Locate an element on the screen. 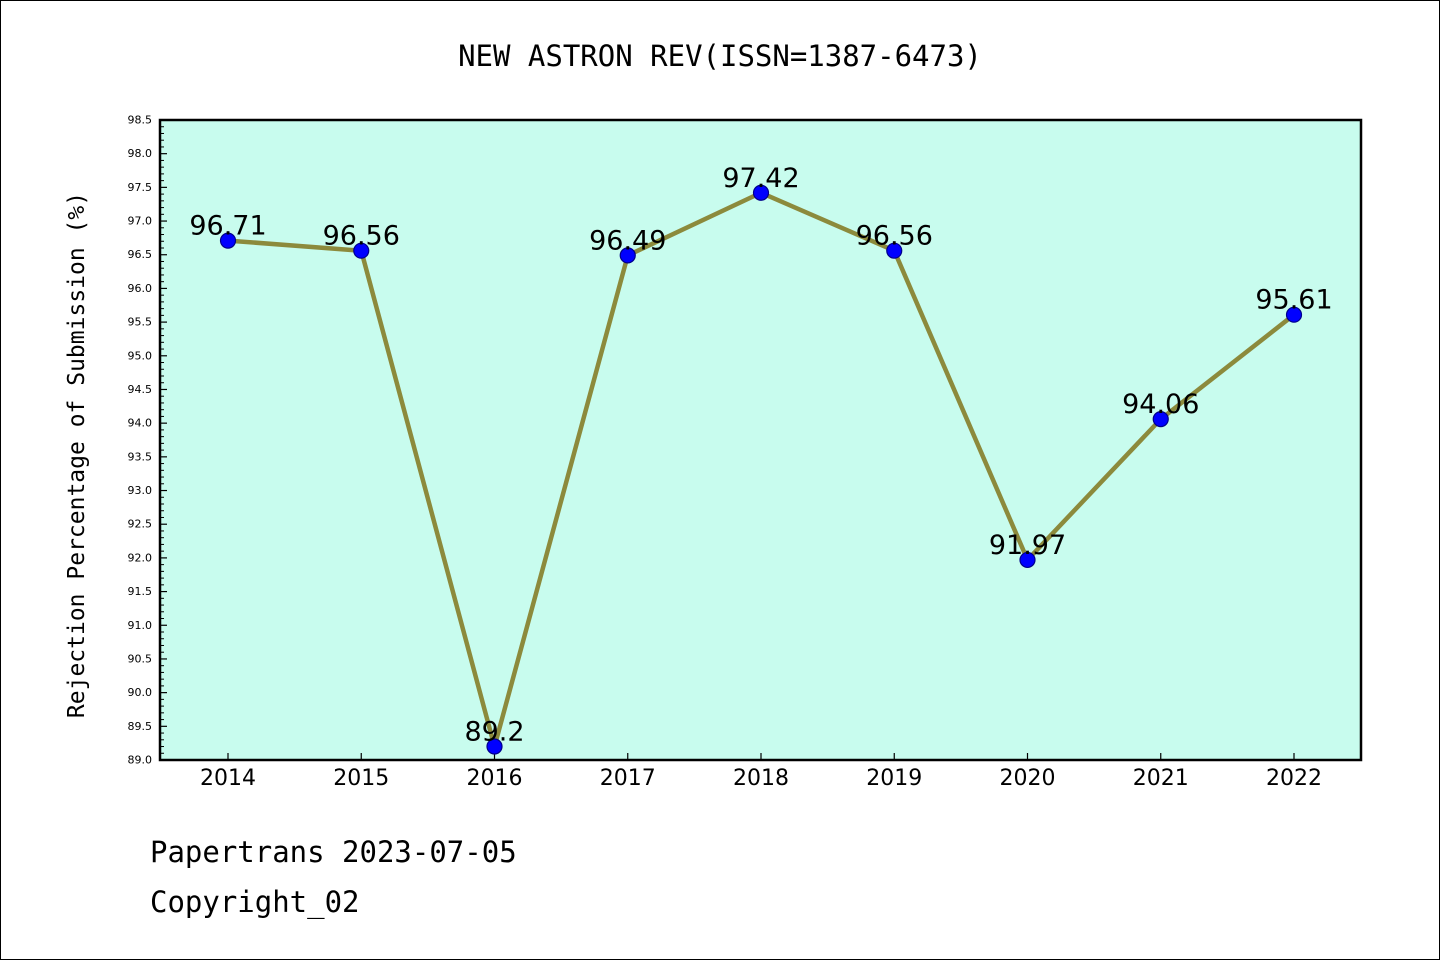 This screenshot has width=1440, height=960. x-axis: 2014 2015 2016 2017 2018 2019 2020 2021 2022 is located at coordinates (761, 772).